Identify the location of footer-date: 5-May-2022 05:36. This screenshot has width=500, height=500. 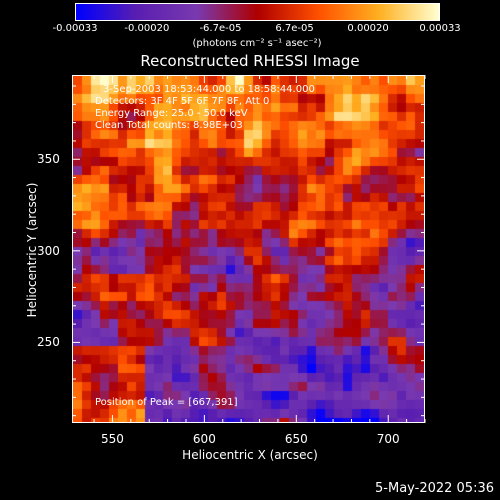
(434, 488).